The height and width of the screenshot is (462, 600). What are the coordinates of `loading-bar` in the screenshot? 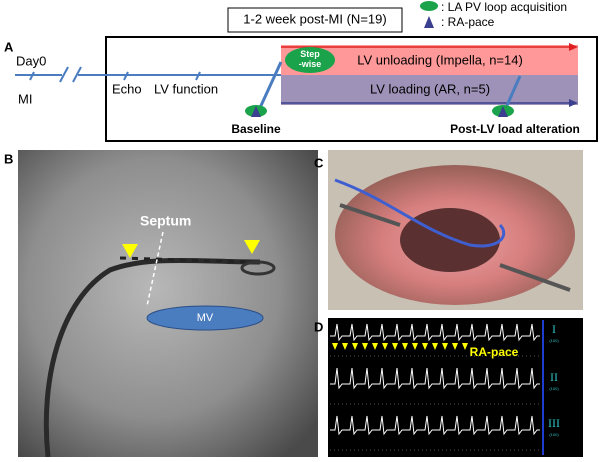 It's located at (429, 90).